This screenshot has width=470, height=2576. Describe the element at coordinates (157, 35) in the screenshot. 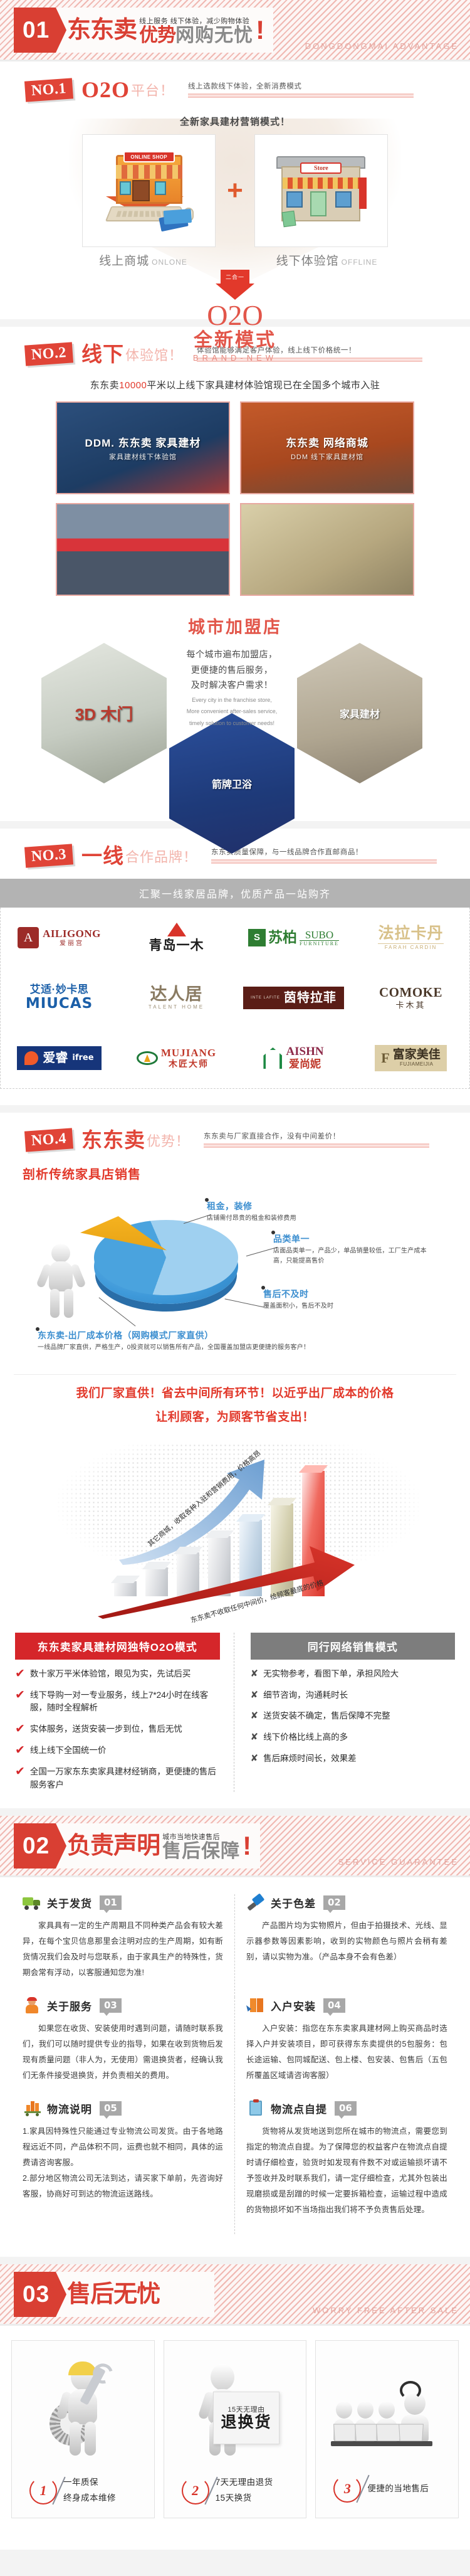

I see `banner-title-accent: 优势` at that location.